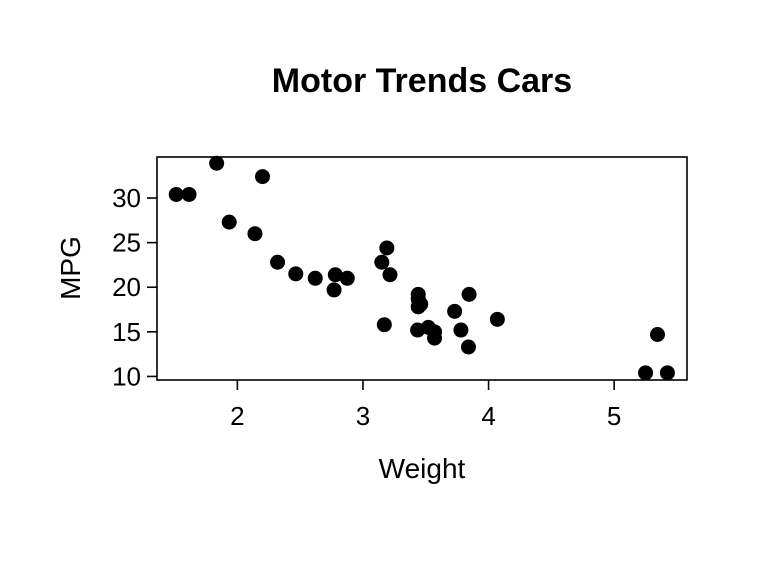 The height and width of the screenshot is (576, 768). I want to click on x-tick-label: 5, so click(614, 416).